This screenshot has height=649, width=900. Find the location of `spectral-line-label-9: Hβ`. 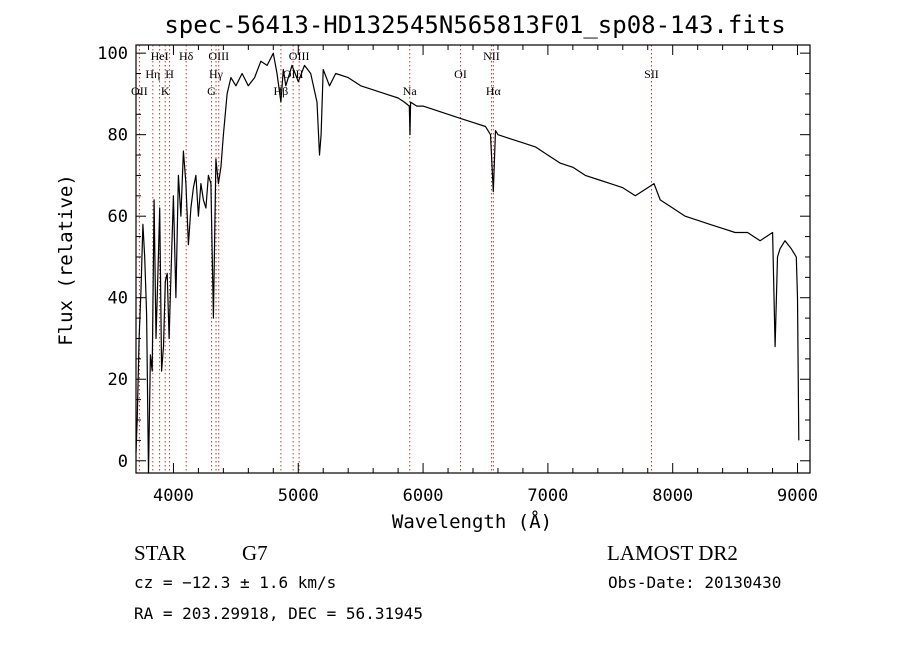

spectral-line-label-9: Hβ is located at coordinates (281, 91).